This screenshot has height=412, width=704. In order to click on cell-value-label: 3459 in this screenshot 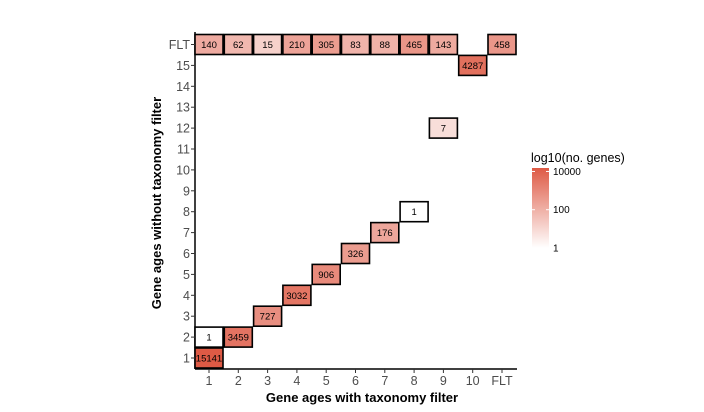, I will do `click(238, 338)`.